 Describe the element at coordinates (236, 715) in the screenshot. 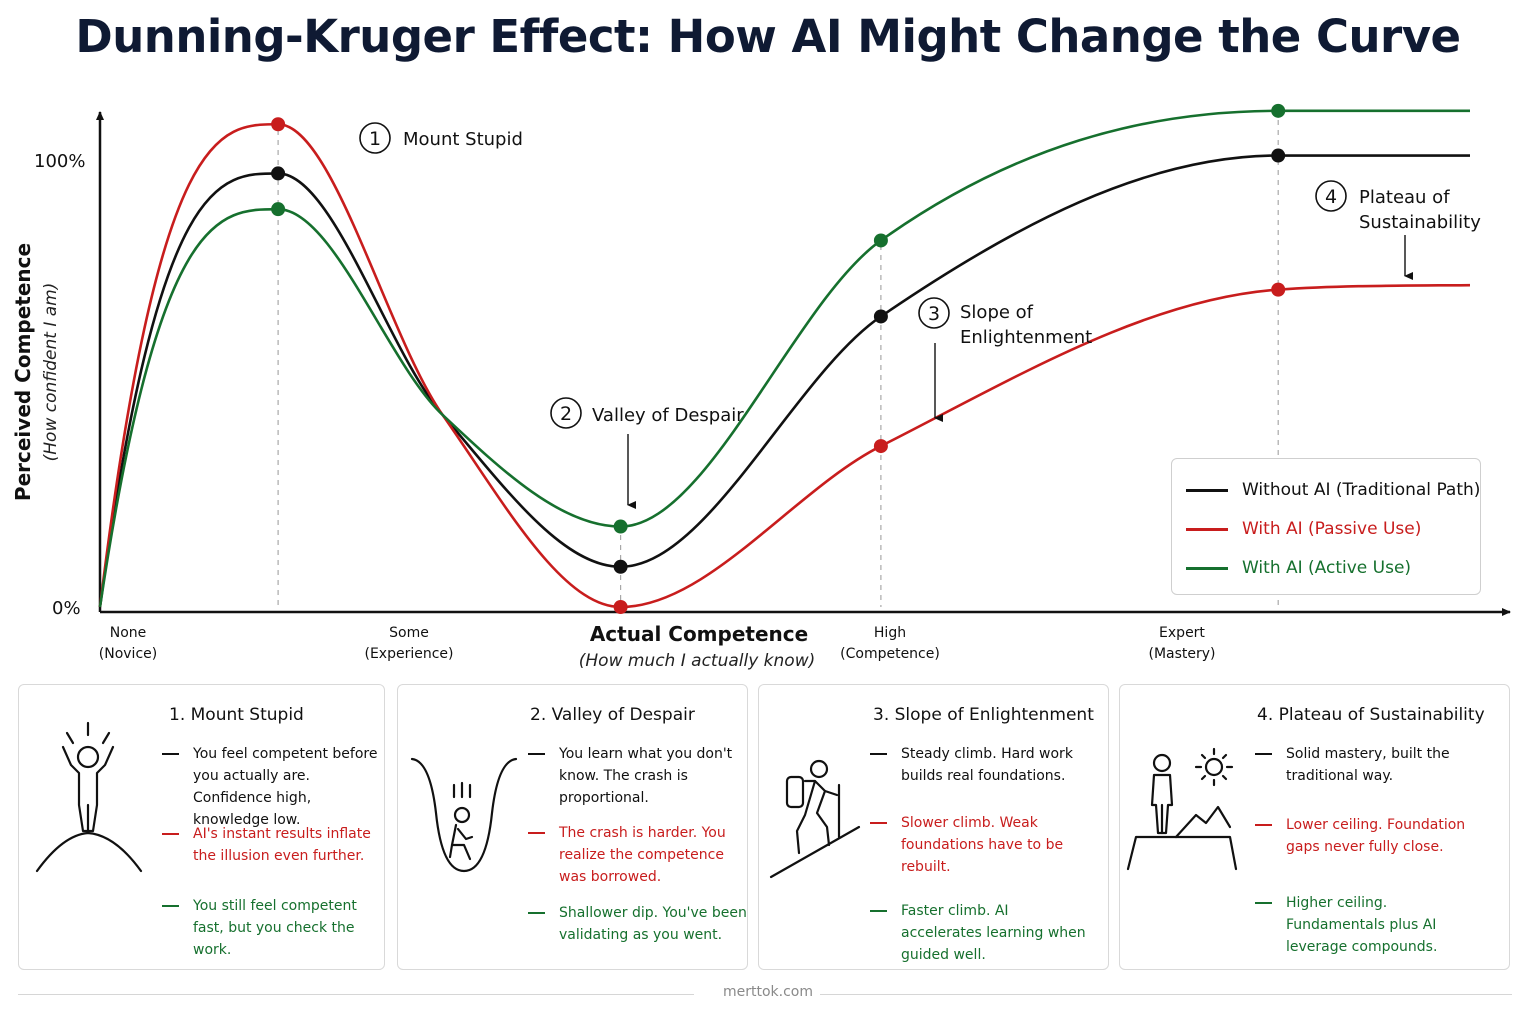

I see `card-title: 1. Mount Stupid` at that location.